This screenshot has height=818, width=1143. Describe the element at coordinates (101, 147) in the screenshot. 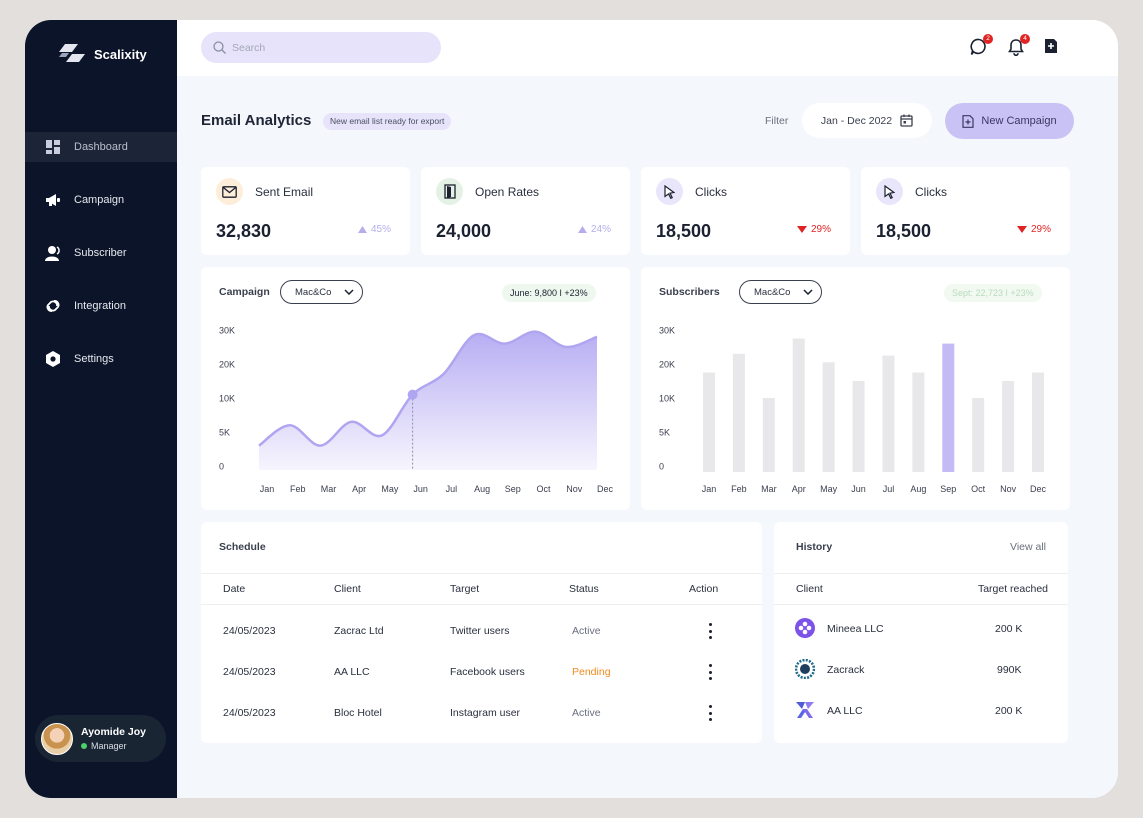

I see `sidebar-item-dashboard: Dashboard` at that location.